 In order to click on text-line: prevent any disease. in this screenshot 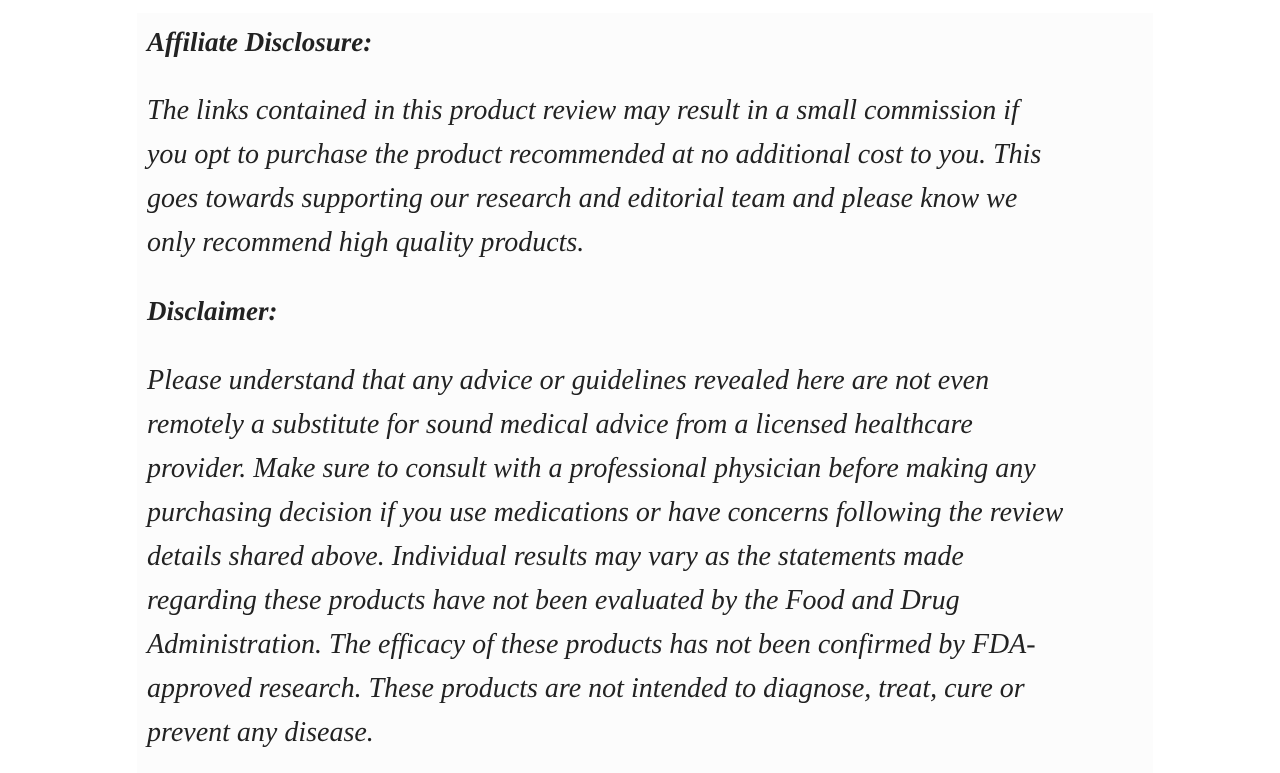, I will do `click(260, 732)`.